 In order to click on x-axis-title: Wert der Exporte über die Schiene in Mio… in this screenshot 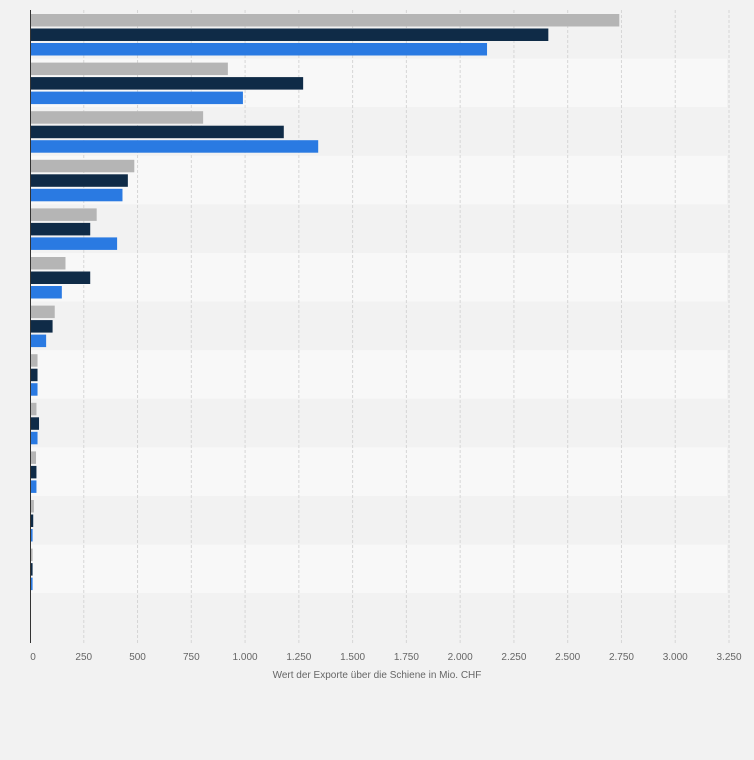, I will do `click(377, 675)`.